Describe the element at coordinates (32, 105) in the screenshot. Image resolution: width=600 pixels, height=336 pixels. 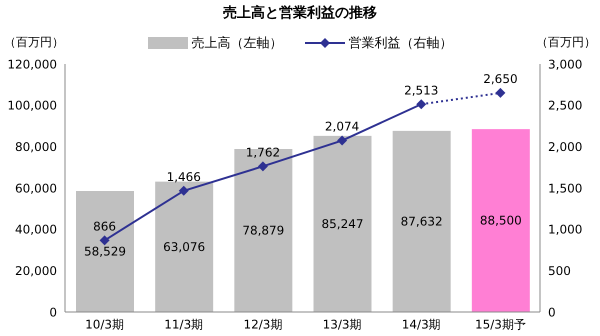
I see `y-tick-label: 100,000` at that location.